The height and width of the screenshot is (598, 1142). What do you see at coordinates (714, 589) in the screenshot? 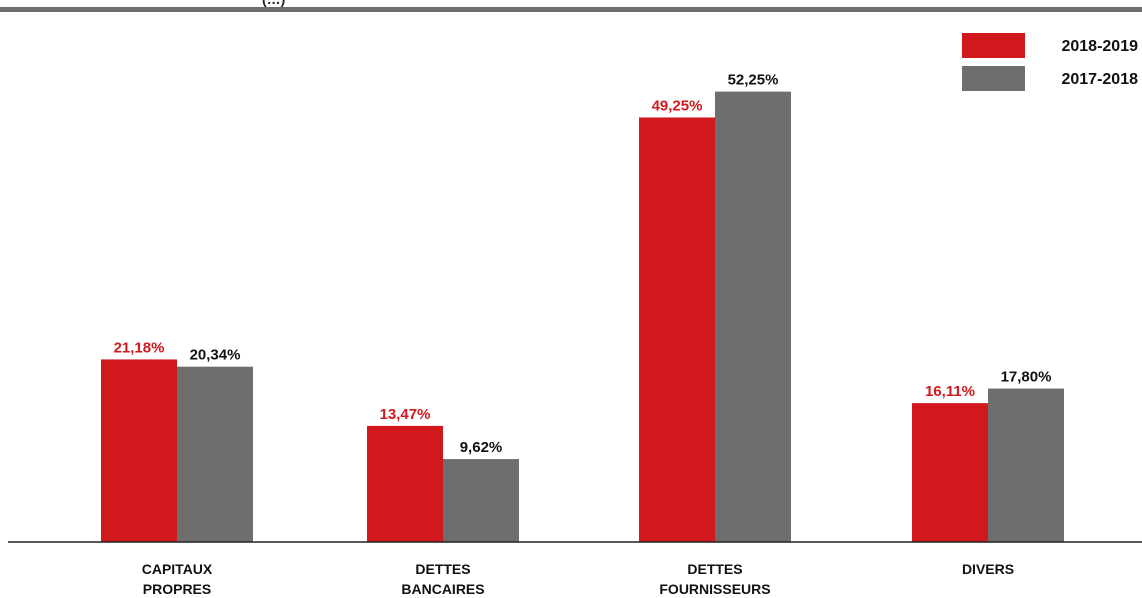
I see `category-label-2-line-1: FOURNISSEURS` at bounding box center [714, 589].